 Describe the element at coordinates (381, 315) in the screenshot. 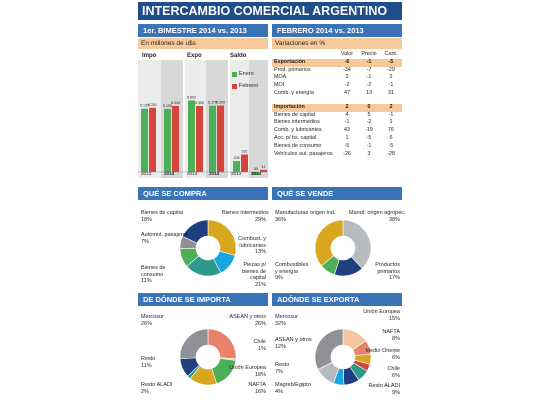

I see `exporta-label: Unión Europea 15%` at that location.